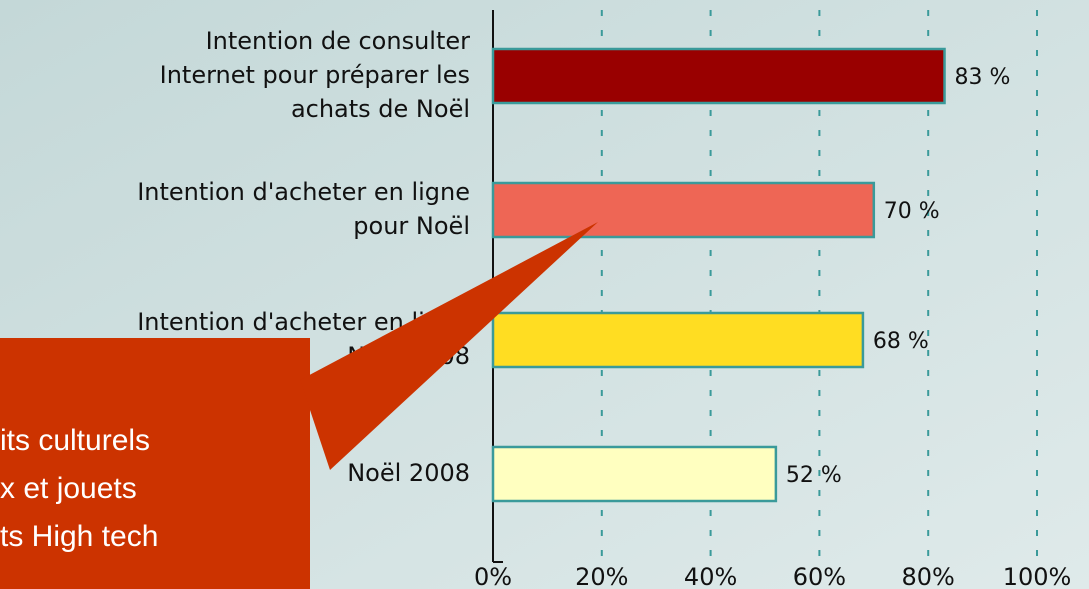 The width and height of the screenshot is (1089, 589). What do you see at coordinates (408, 473) in the screenshot?
I see `category-label: Noël 2008` at bounding box center [408, 473].